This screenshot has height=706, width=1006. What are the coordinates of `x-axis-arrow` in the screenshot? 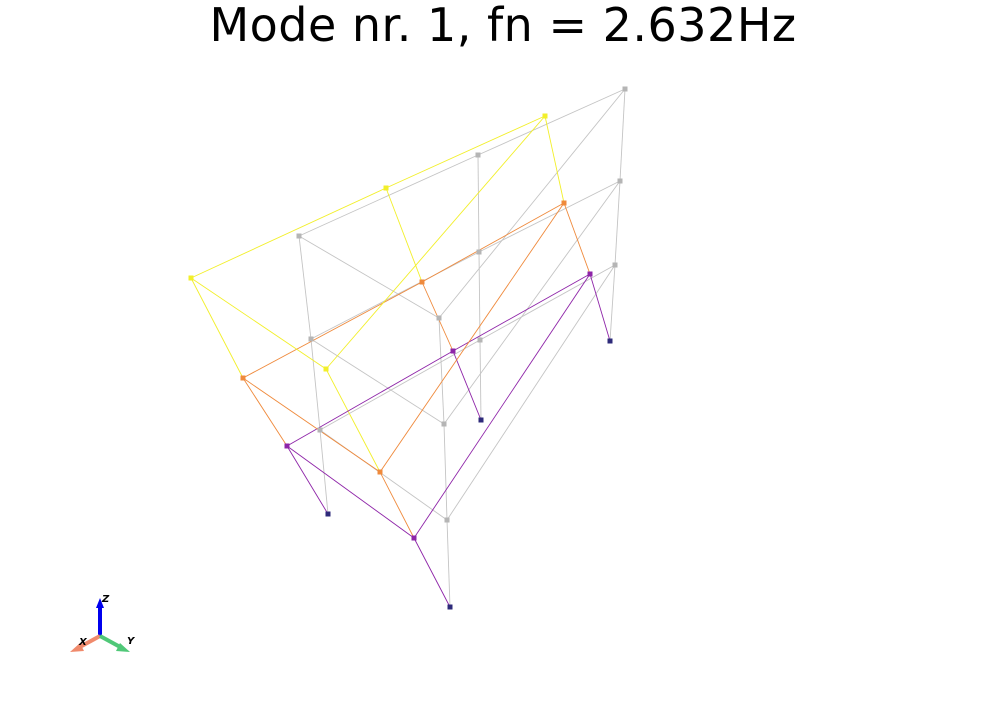 It's located at (89, 642).